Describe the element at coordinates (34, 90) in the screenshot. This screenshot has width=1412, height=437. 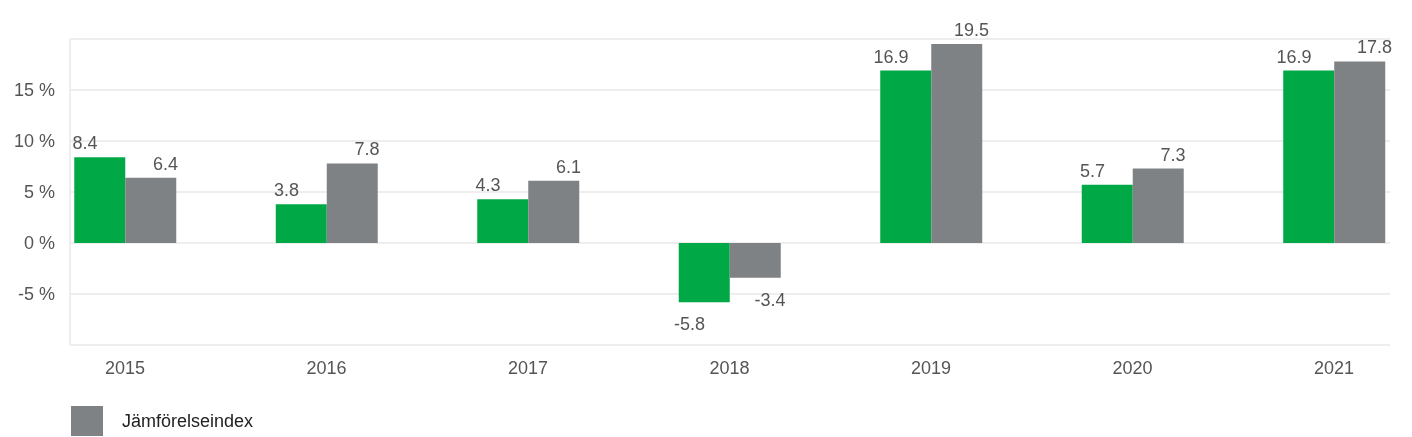
I see `y-tick-label: 15 %` at that location.